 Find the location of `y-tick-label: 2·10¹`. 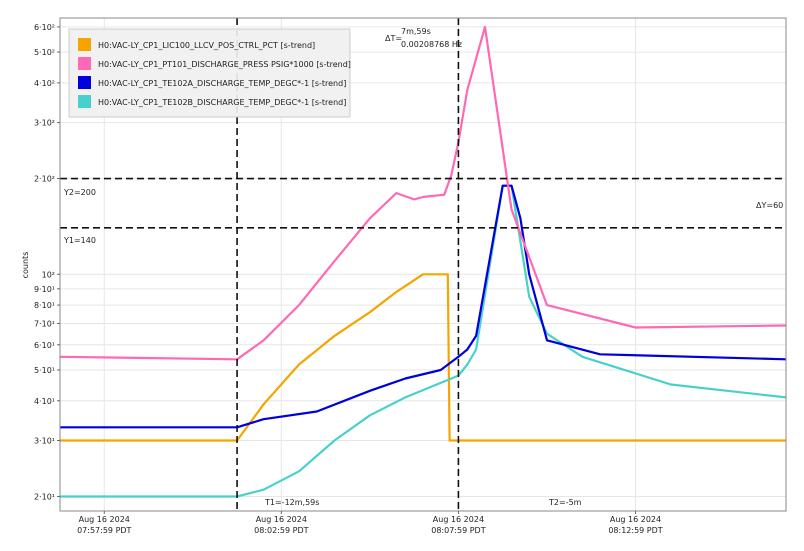

y-tick-label: 2·10¹ is located at coordinates (44, 496).